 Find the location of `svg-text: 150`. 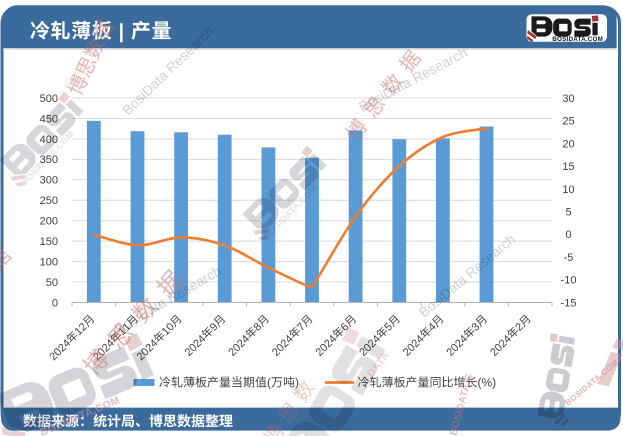

svg-text: 150 is located at coordinates (49, 242).